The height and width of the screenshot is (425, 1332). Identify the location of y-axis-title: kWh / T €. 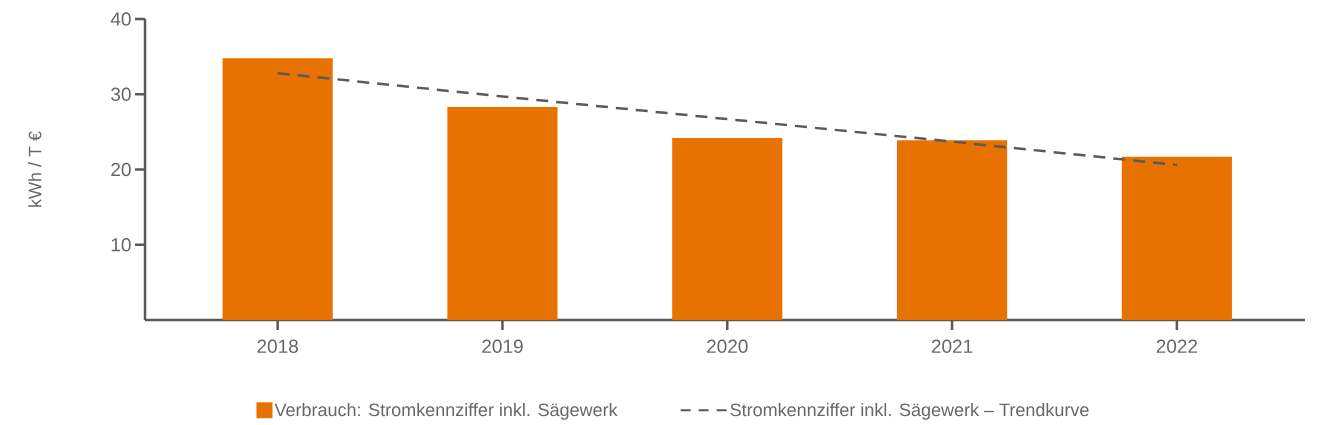
(35, 169).